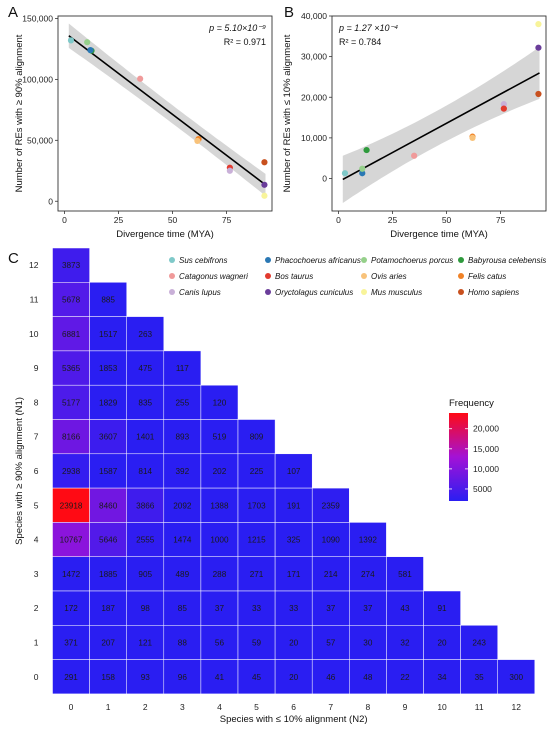  What do you see at coordinates (203, 260) in the screenshot?
I see `legend-label: Sus cebifrons` at bounding box center [203, 260].